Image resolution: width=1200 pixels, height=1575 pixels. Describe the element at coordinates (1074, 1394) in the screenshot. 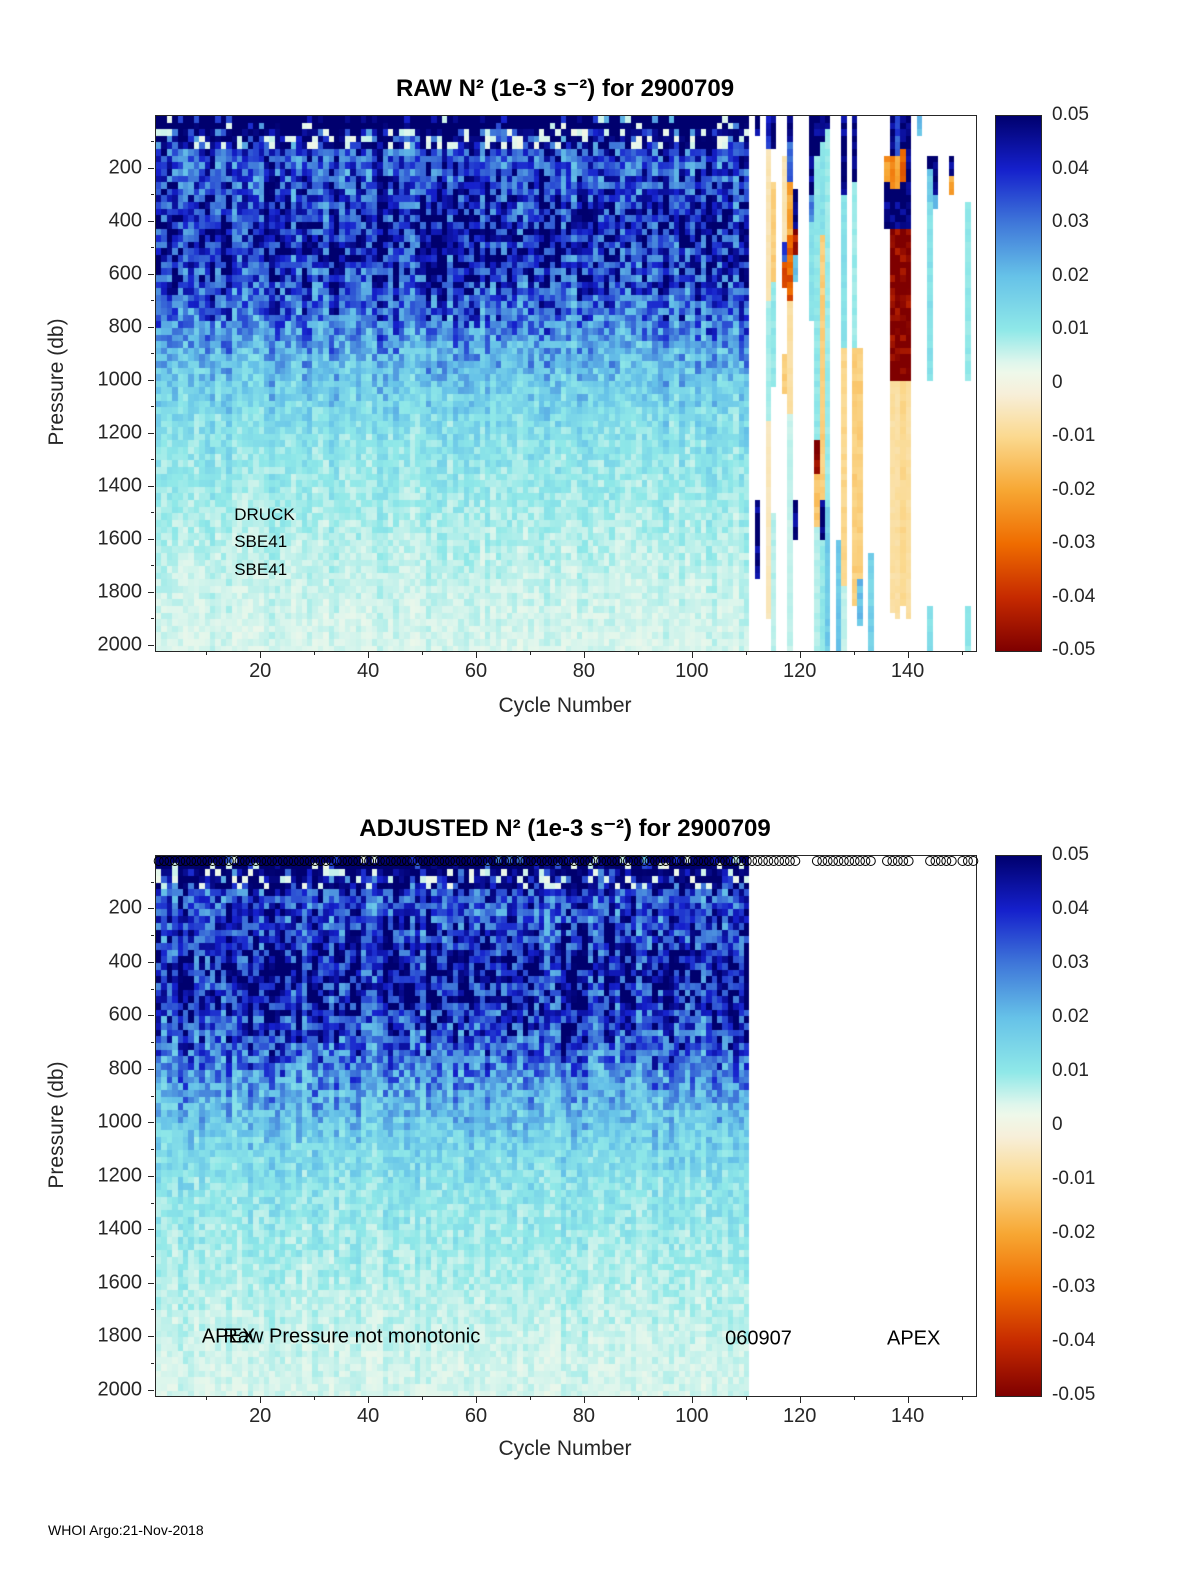

I see `colorbar-tick-label: -0.05` at that location.